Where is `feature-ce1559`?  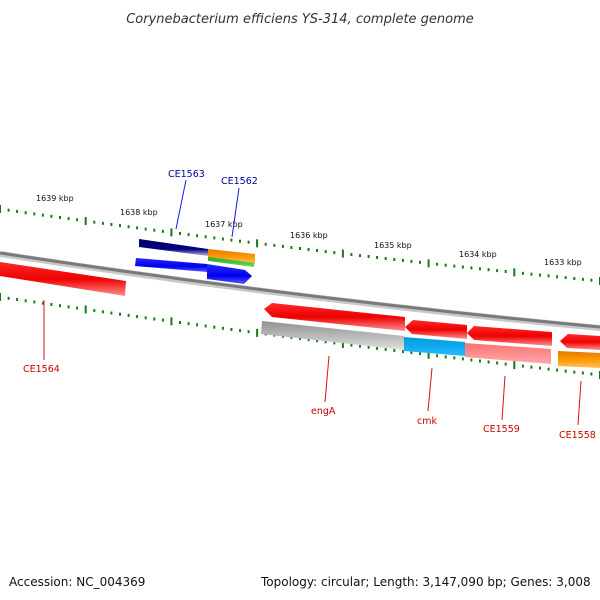
feature-ce1559 is located at coordinates (509, 336).